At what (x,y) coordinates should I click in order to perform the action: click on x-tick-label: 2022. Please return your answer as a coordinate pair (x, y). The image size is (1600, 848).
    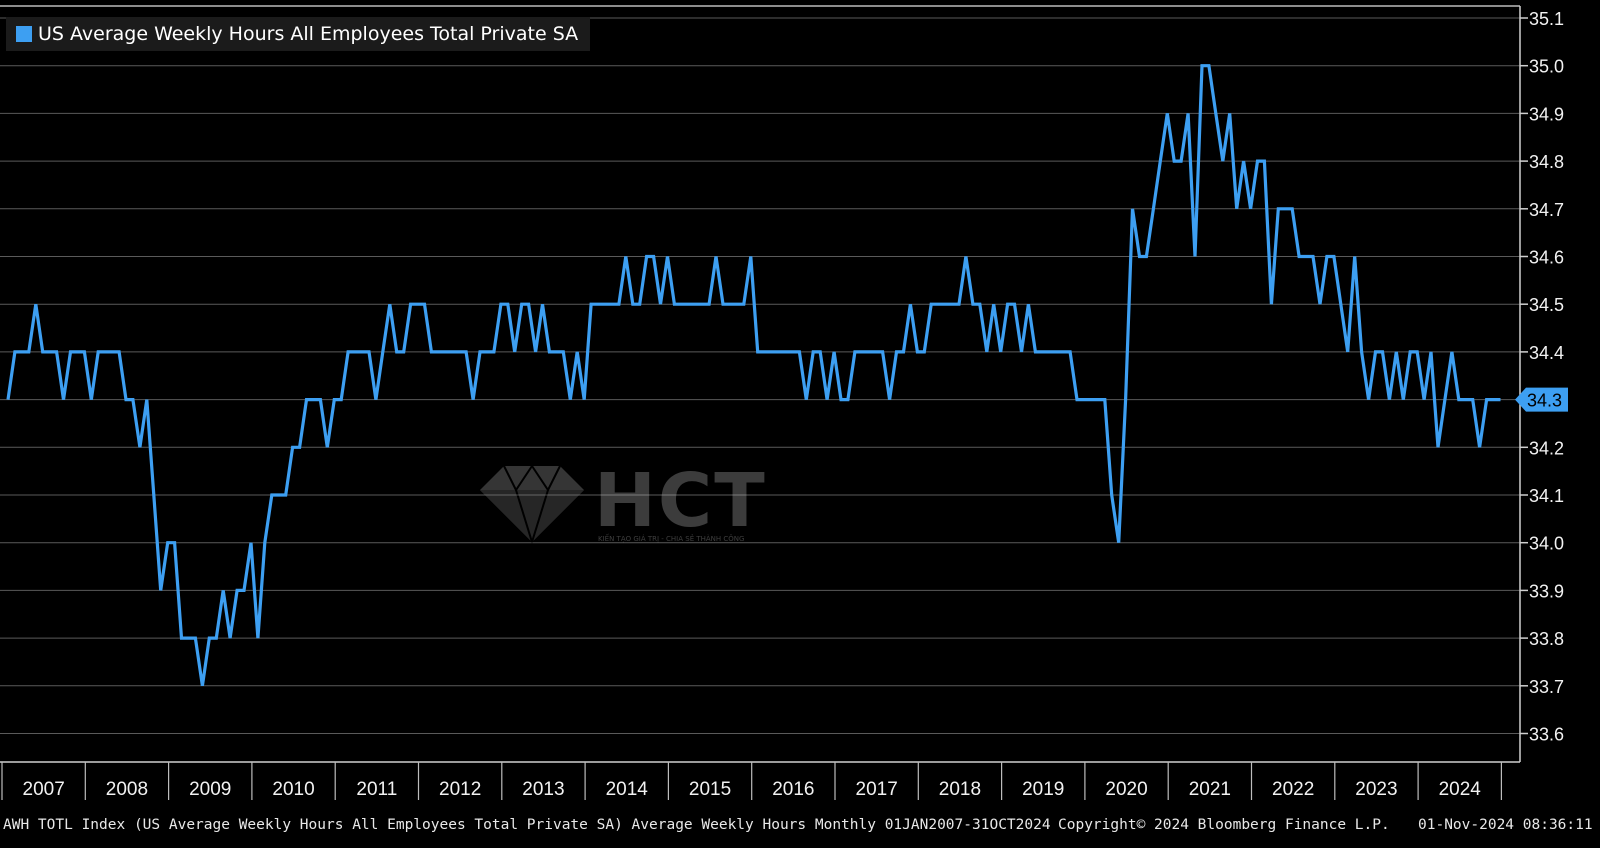
    Looking at the image, I should click on (1293, 789).